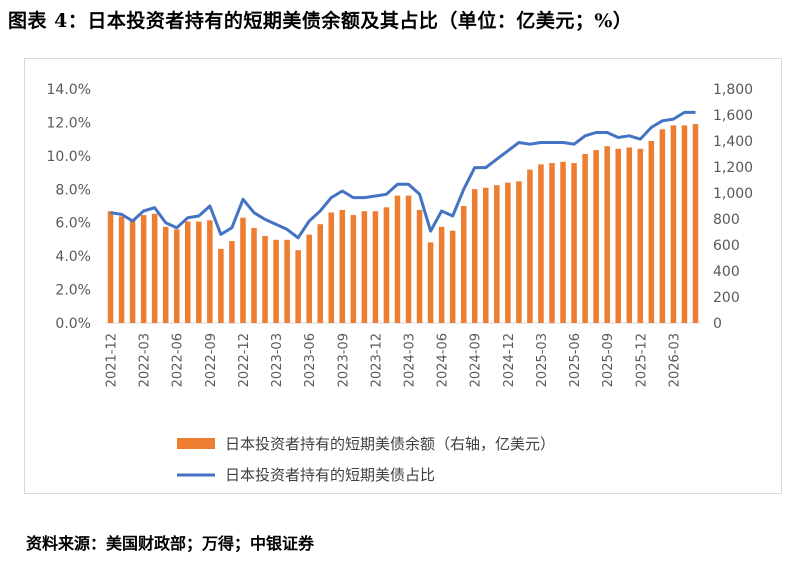 The width and height of the screenshot is (793, 561). I want to click on x-tick-label: 2023-09, so click(343, 360).